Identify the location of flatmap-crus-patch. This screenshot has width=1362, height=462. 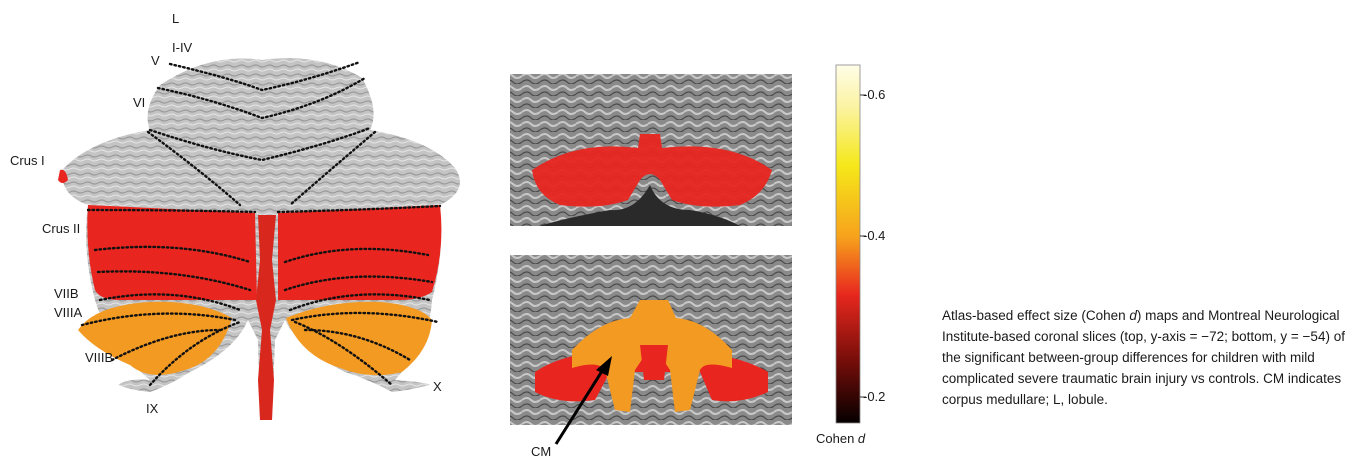
(63, 176).